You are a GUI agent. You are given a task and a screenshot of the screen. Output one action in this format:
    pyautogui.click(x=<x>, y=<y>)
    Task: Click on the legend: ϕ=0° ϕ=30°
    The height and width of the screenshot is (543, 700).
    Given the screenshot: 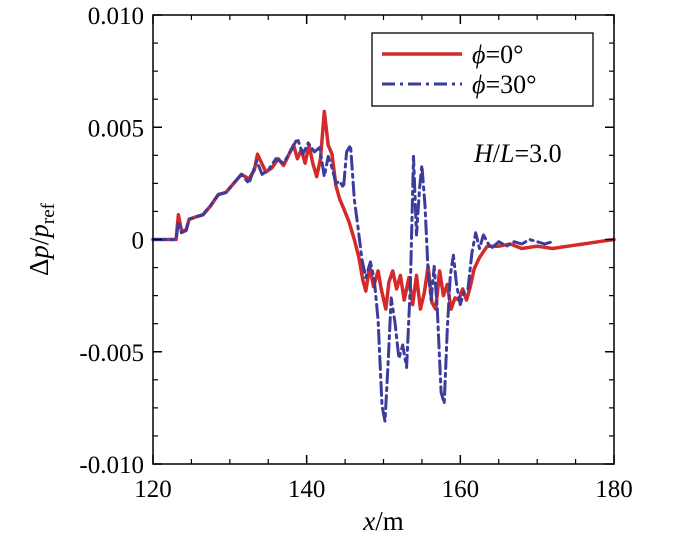 What is the action you would take?
    pyautogui.click(x=482, y=69)
    